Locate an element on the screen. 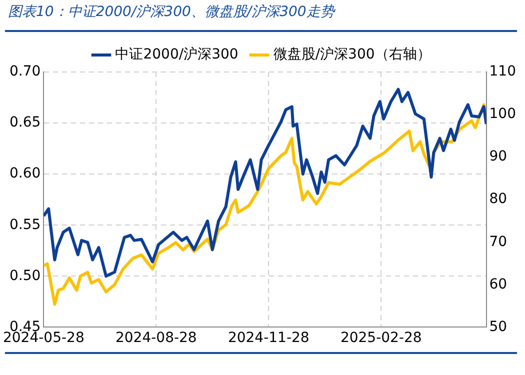 Image resolution: width=525 pixels, height=375 pixels. y-tick-label: 0.70 is located at coordinates (25, 72).